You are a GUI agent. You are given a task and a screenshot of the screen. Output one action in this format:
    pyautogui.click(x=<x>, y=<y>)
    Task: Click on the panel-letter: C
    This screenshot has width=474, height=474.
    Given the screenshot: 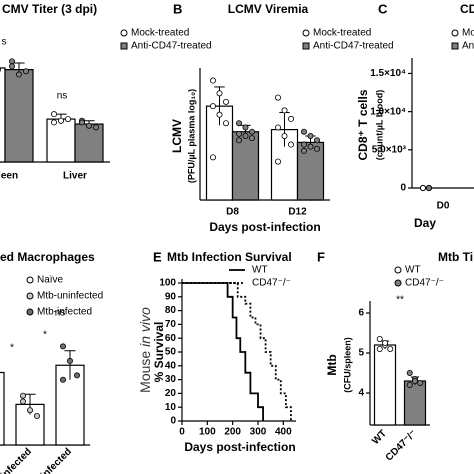 What is the action you would take?
    pyautogui.click(x=383, y=8)
    